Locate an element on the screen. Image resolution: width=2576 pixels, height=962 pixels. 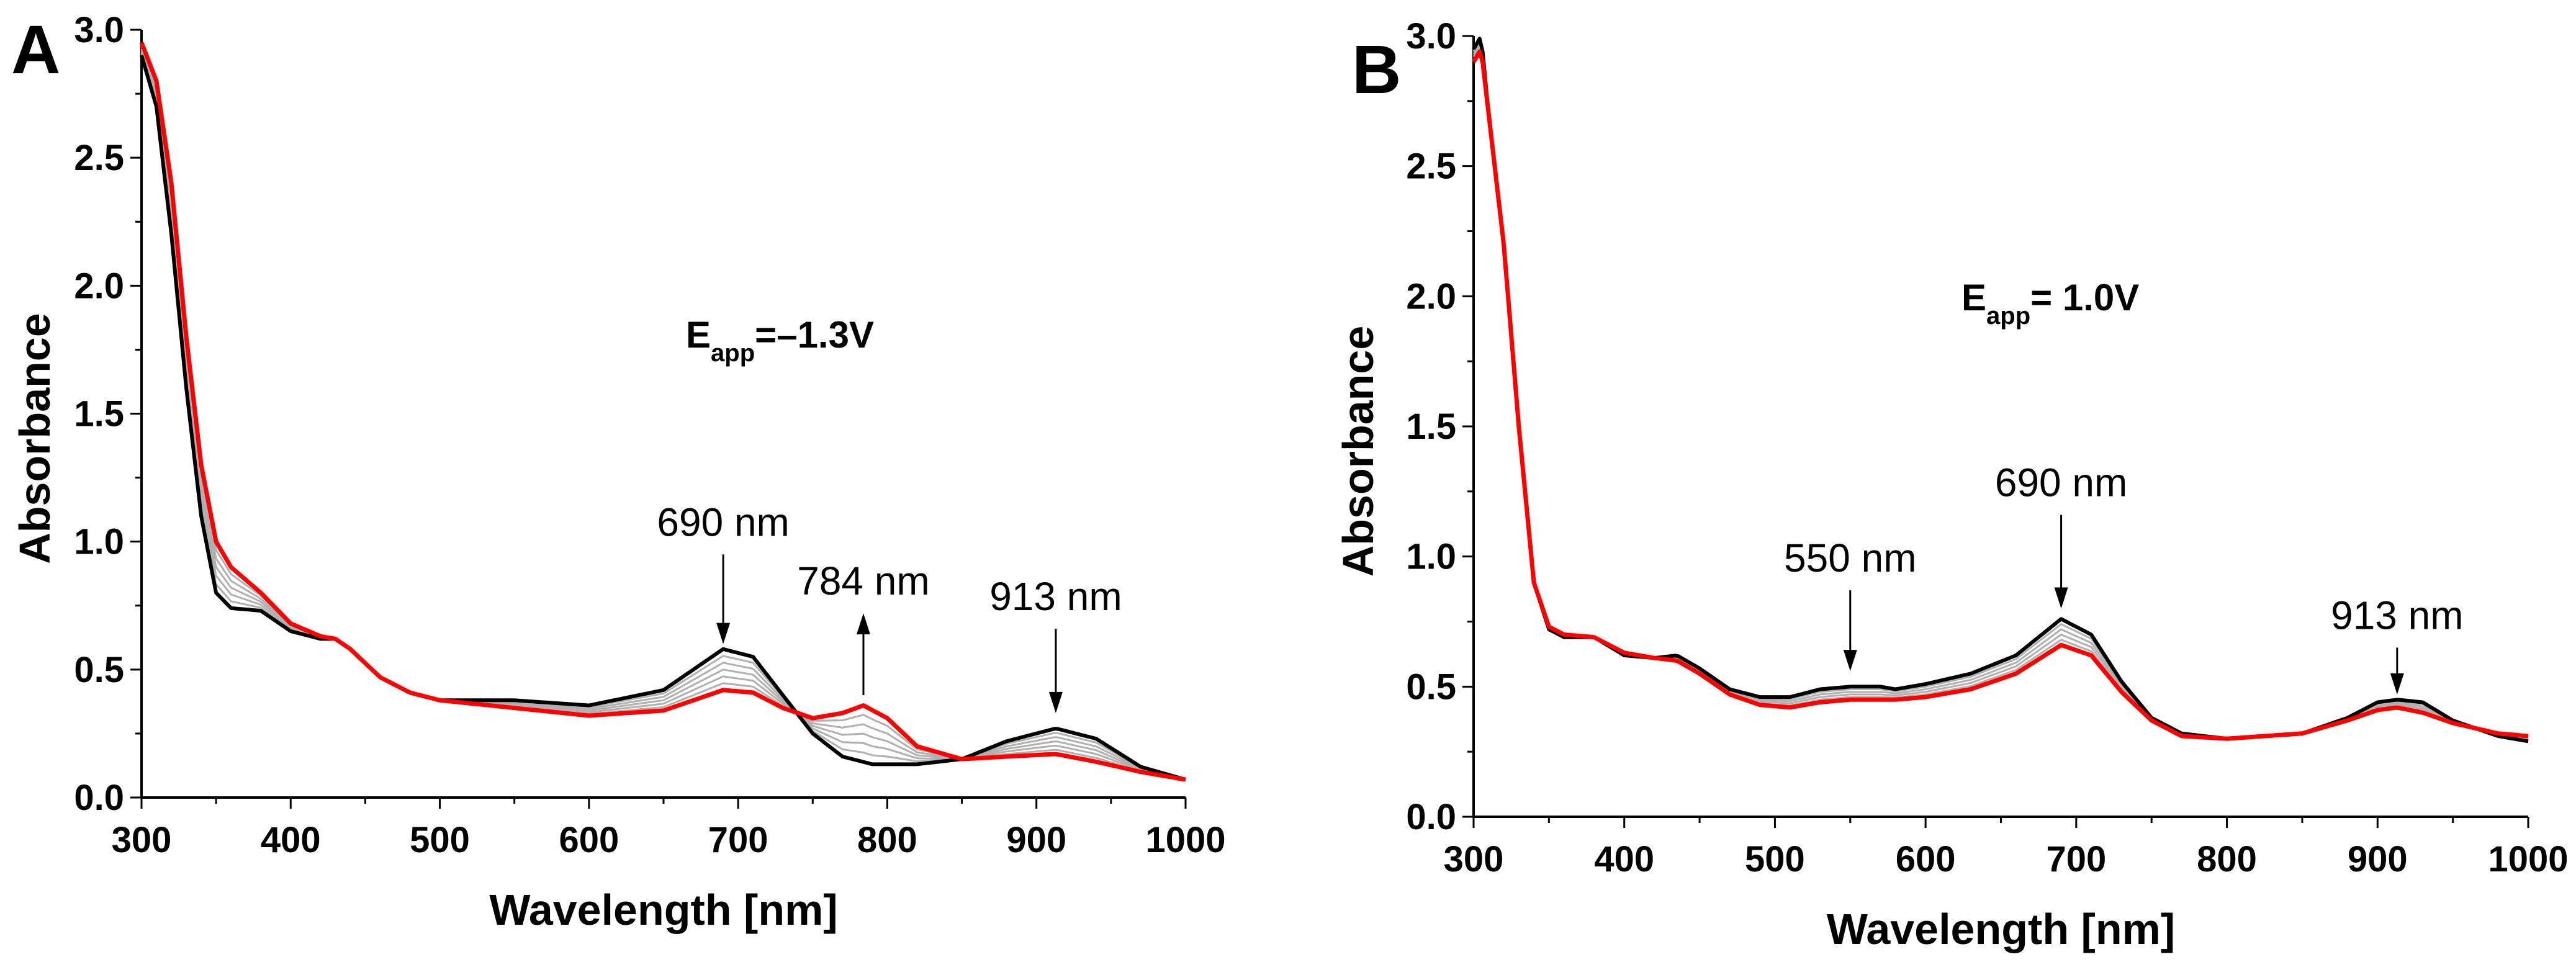
panel-label: A is located at coordinates (35, 50).